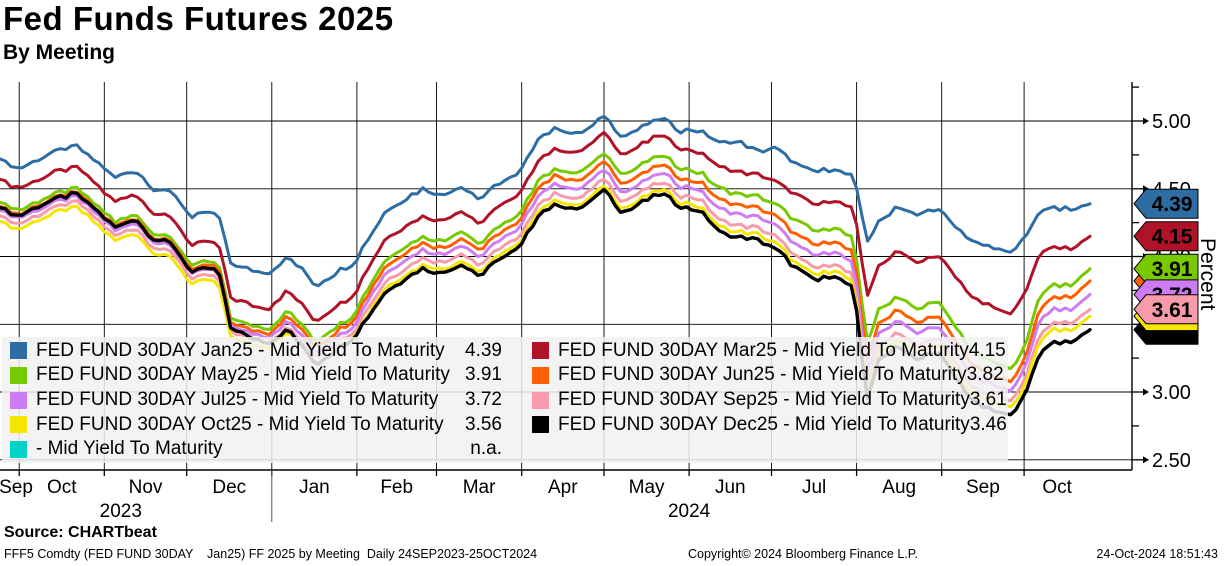 The image size is (1224, 566). Describe the element at coordinates (988, 399) in the screenshot. I see `legend-last-value: 3.61` at that location.